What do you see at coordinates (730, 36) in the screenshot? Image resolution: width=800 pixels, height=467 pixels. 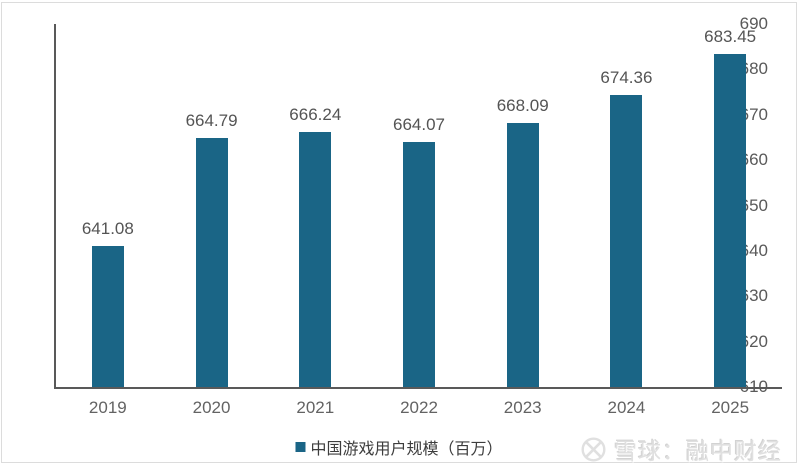 I see `bar-value-label: 683.45` at bounding box center [730, 36].